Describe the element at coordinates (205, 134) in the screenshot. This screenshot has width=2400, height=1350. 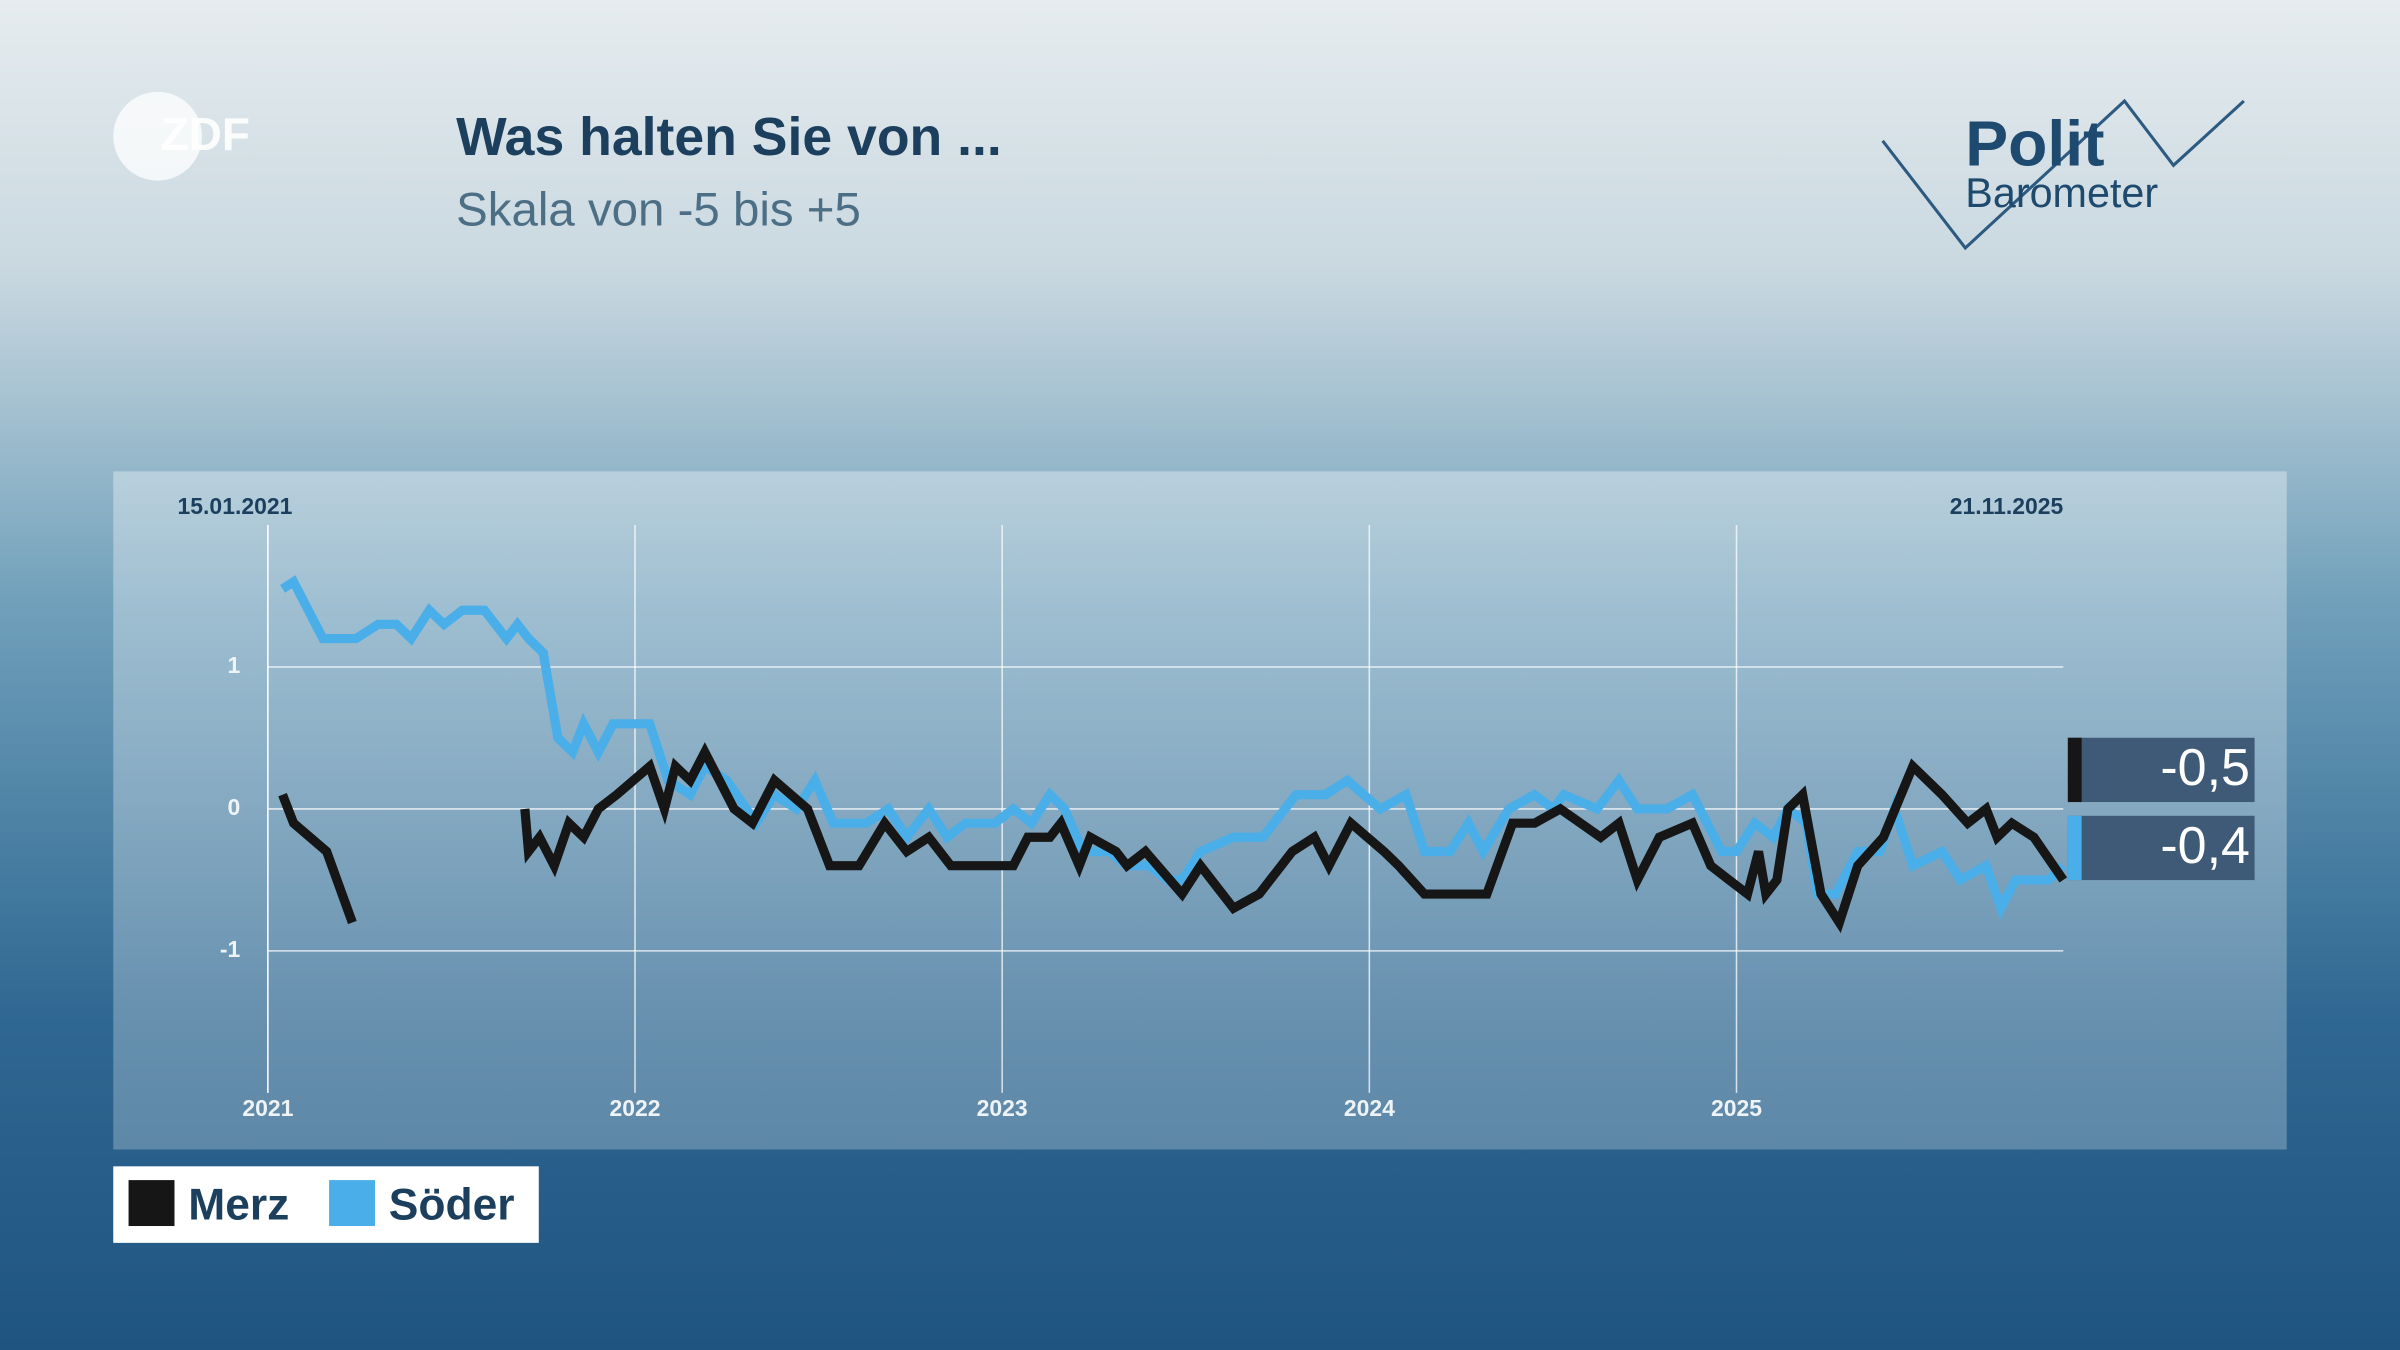
I see `channel-logo: ZDF` at that location.